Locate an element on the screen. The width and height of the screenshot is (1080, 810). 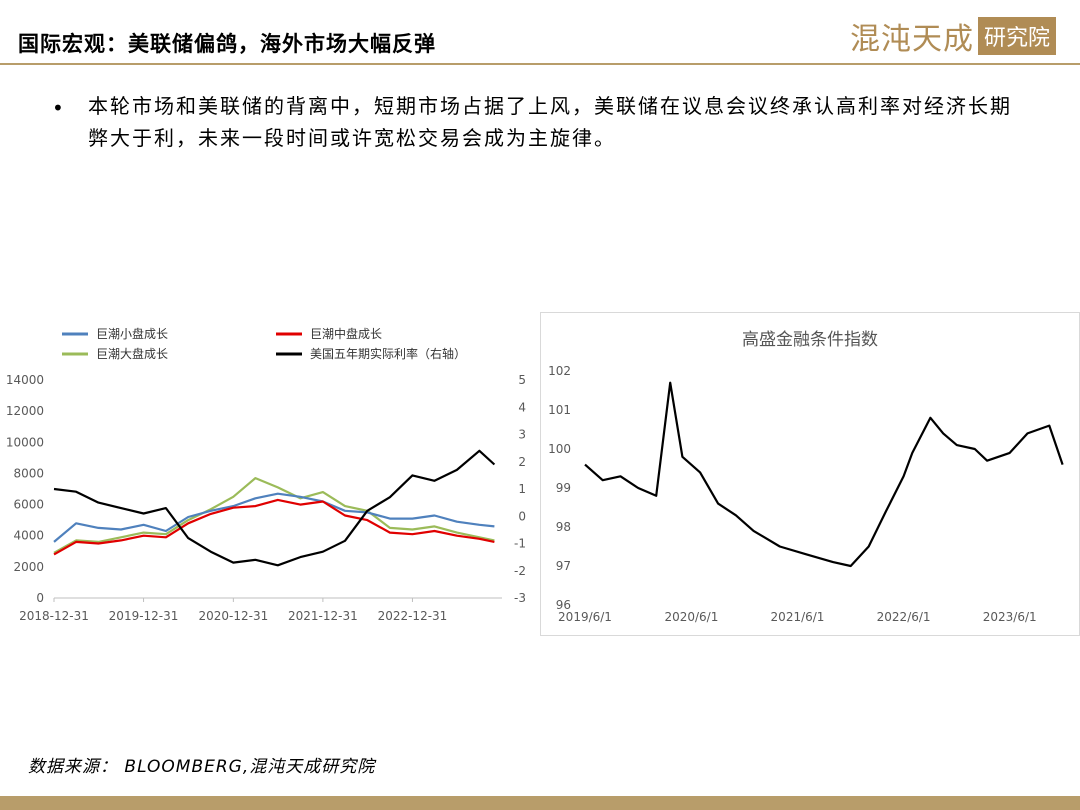
x-tick-label: 2023/6/1 is located at coordinates (1010, 617).